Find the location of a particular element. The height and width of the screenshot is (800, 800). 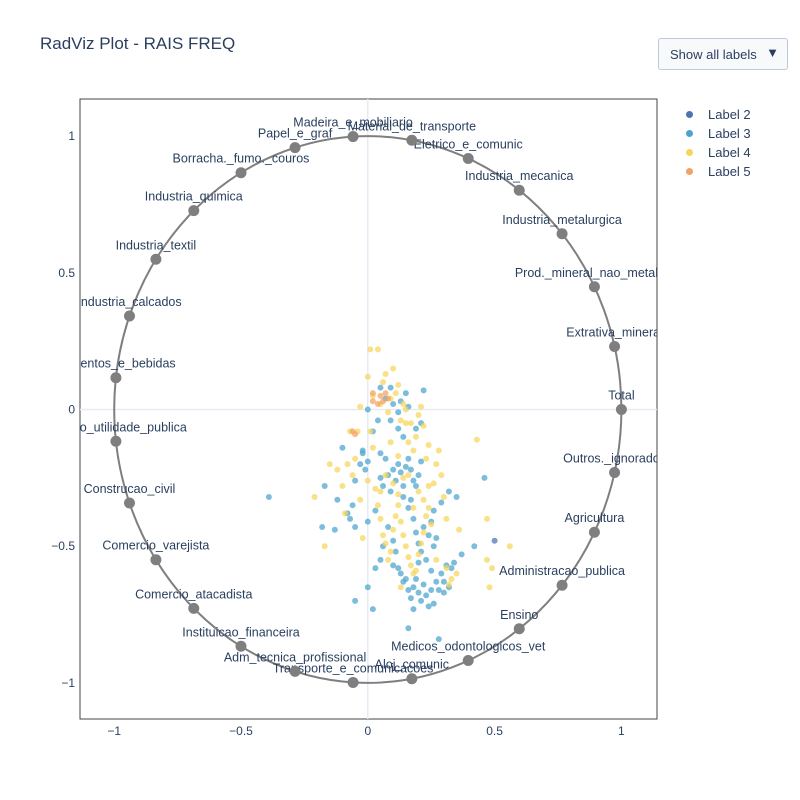

anchor-label-14: Servico_utilidade_publica is located at coordinates (116, 427).